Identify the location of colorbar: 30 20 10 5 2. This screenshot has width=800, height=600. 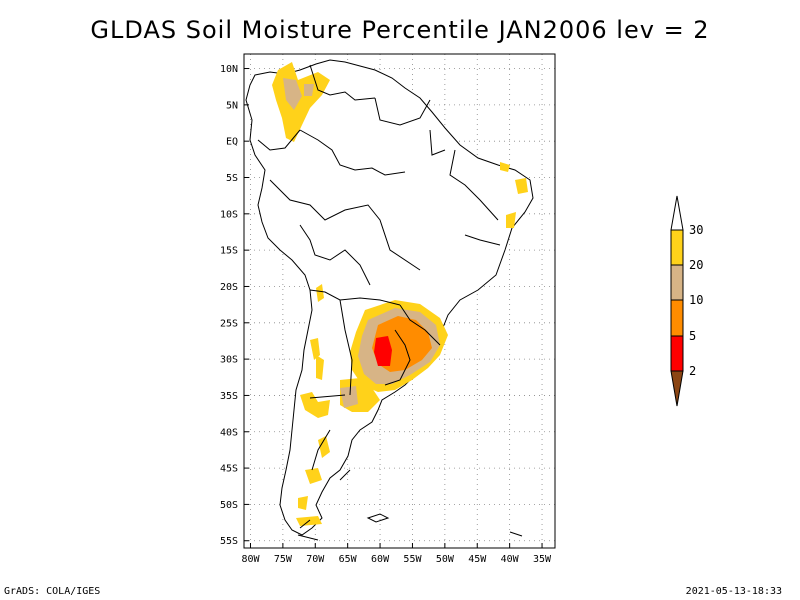
(686, 301).